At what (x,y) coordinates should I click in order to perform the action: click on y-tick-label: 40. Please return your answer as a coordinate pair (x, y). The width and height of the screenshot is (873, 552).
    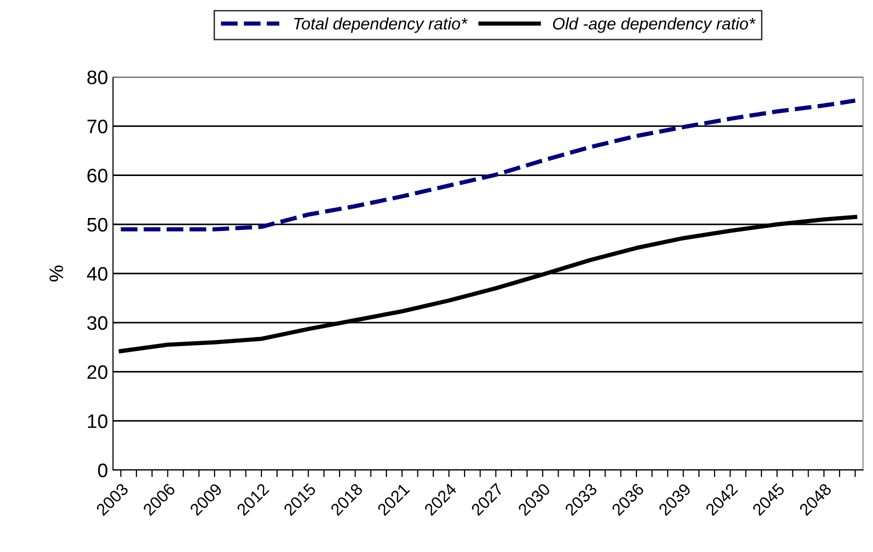
    Looking at the image, I should click on (97, 273).